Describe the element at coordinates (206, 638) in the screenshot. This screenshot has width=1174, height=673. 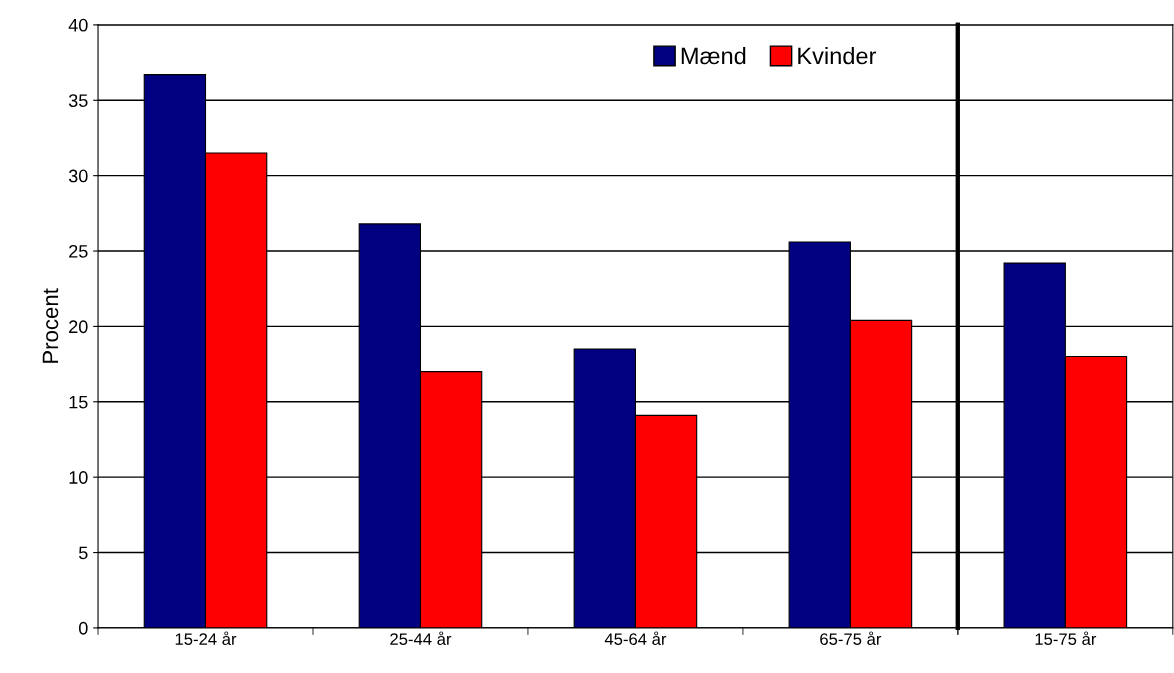
I see `x-tick-label: 15-24 år` at that location.